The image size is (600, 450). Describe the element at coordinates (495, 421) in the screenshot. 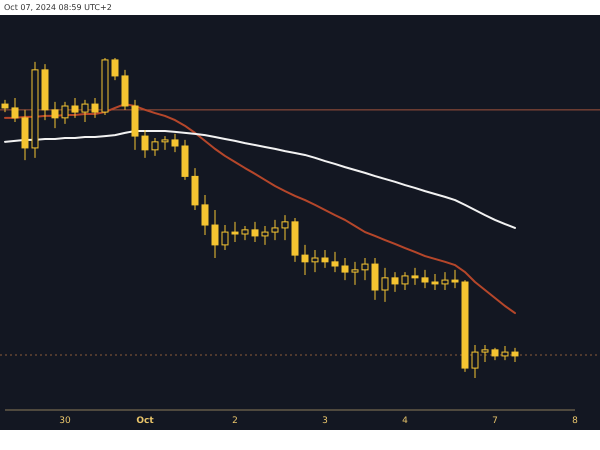

I see `x-tick-label: 7` at that location.